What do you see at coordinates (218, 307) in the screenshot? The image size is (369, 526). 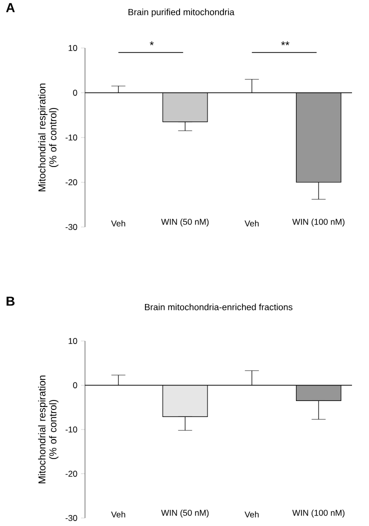 I see `chart-title: Brain mitochondria-enriched fractions` at bounding box center [218, 307].